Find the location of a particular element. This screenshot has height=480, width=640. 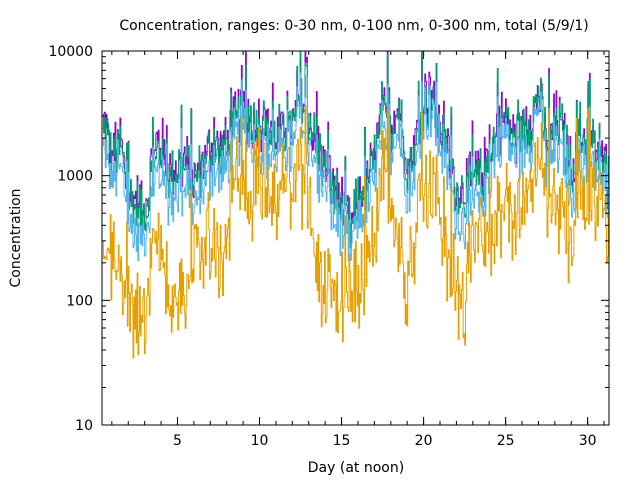

x-tick-label: 10 is located at coordinates (260, 441).